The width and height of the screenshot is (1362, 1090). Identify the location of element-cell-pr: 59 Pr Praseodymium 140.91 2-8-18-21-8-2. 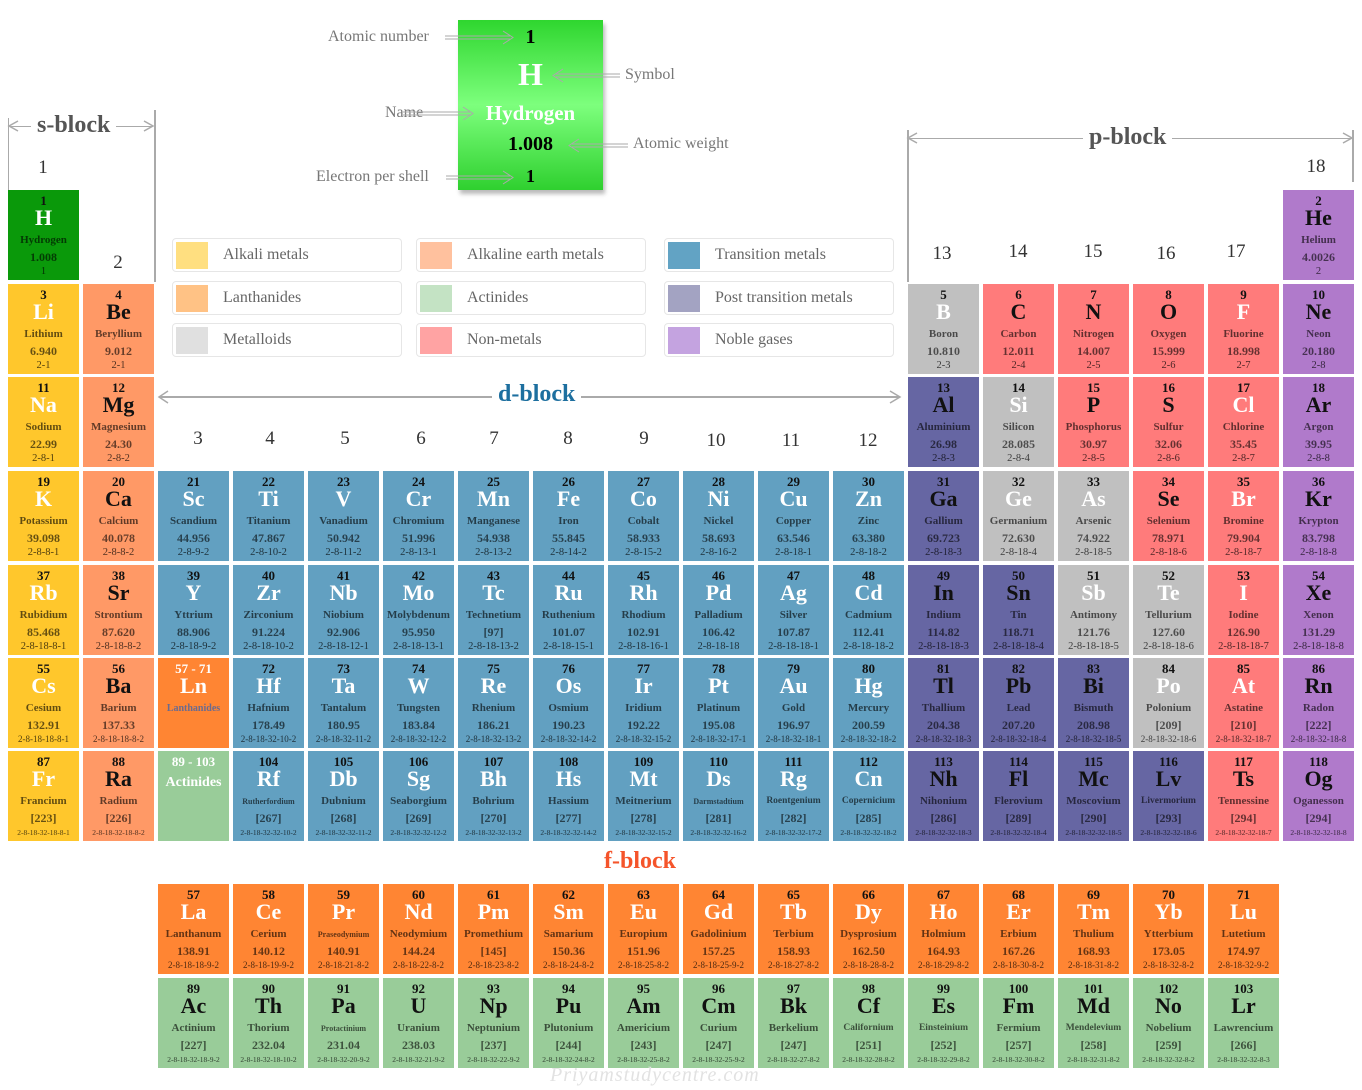
(343, 929).